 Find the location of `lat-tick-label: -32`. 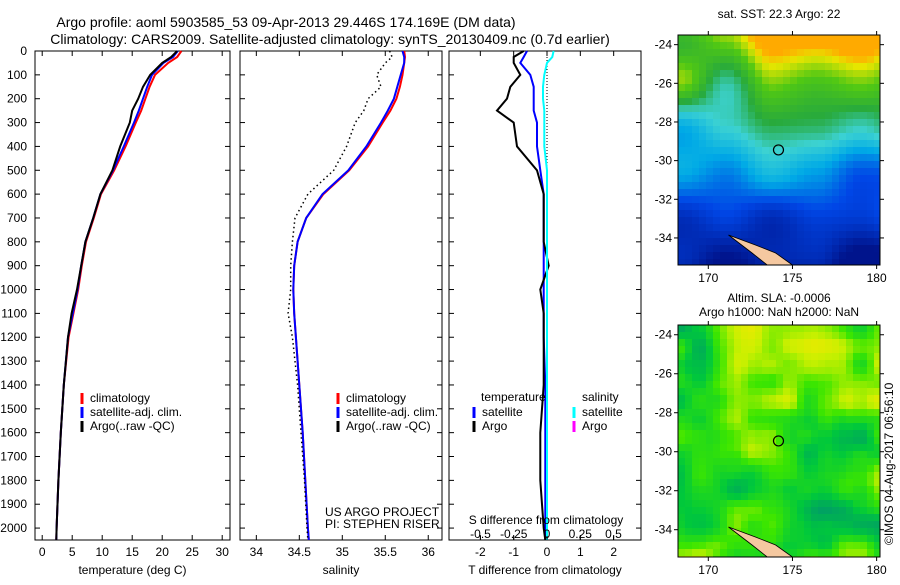

lat-tick-label: -32 is located at coordinates (664, 199).